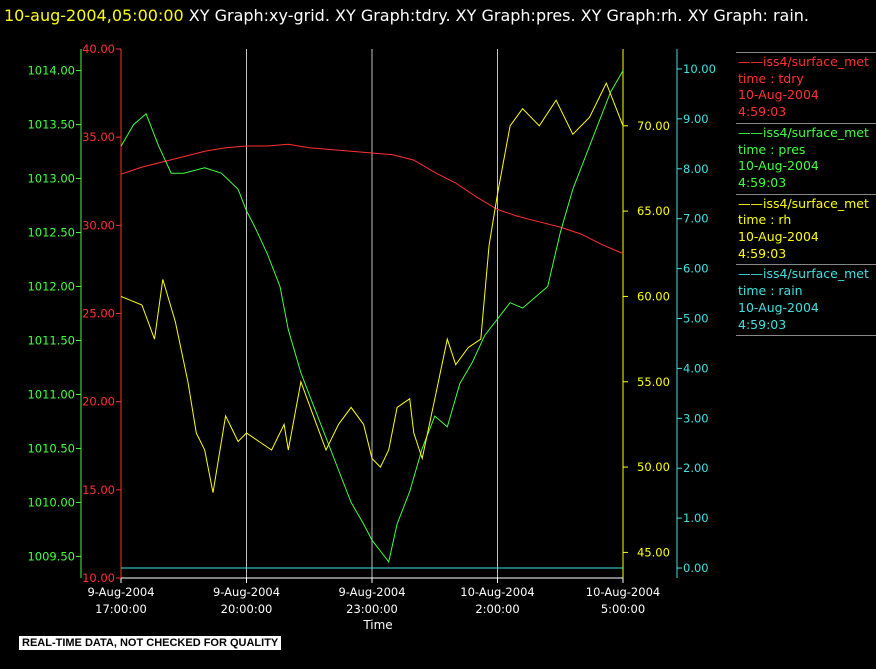 This screenshot has height=669, width=876. Describe the element at coordinates (98, 578) in the screenshot. I see `tdry-tick-label: 10.00` at that location.